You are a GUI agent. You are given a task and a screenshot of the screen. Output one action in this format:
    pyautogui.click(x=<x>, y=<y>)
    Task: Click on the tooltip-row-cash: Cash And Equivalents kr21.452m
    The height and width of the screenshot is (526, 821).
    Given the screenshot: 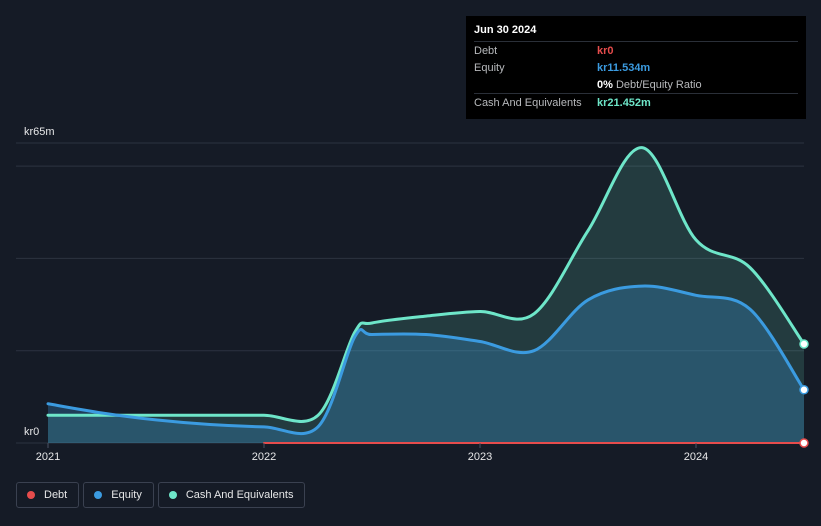 What is the action you would take?
    pyautogui.click(x=636, y=102)
    